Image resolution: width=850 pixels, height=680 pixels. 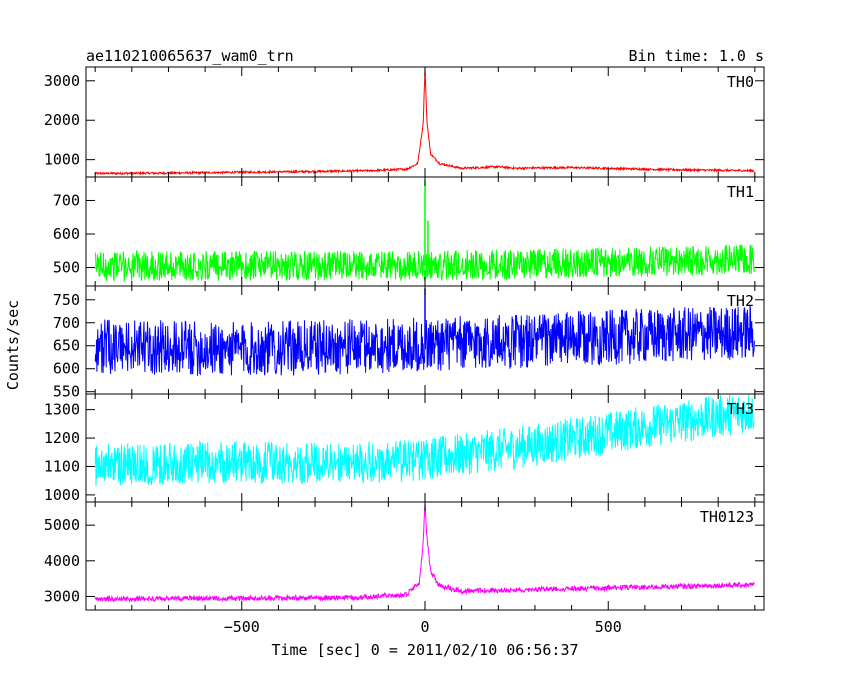 I want to click on panel-label-th0: TH0, so click(x=740, y=82).